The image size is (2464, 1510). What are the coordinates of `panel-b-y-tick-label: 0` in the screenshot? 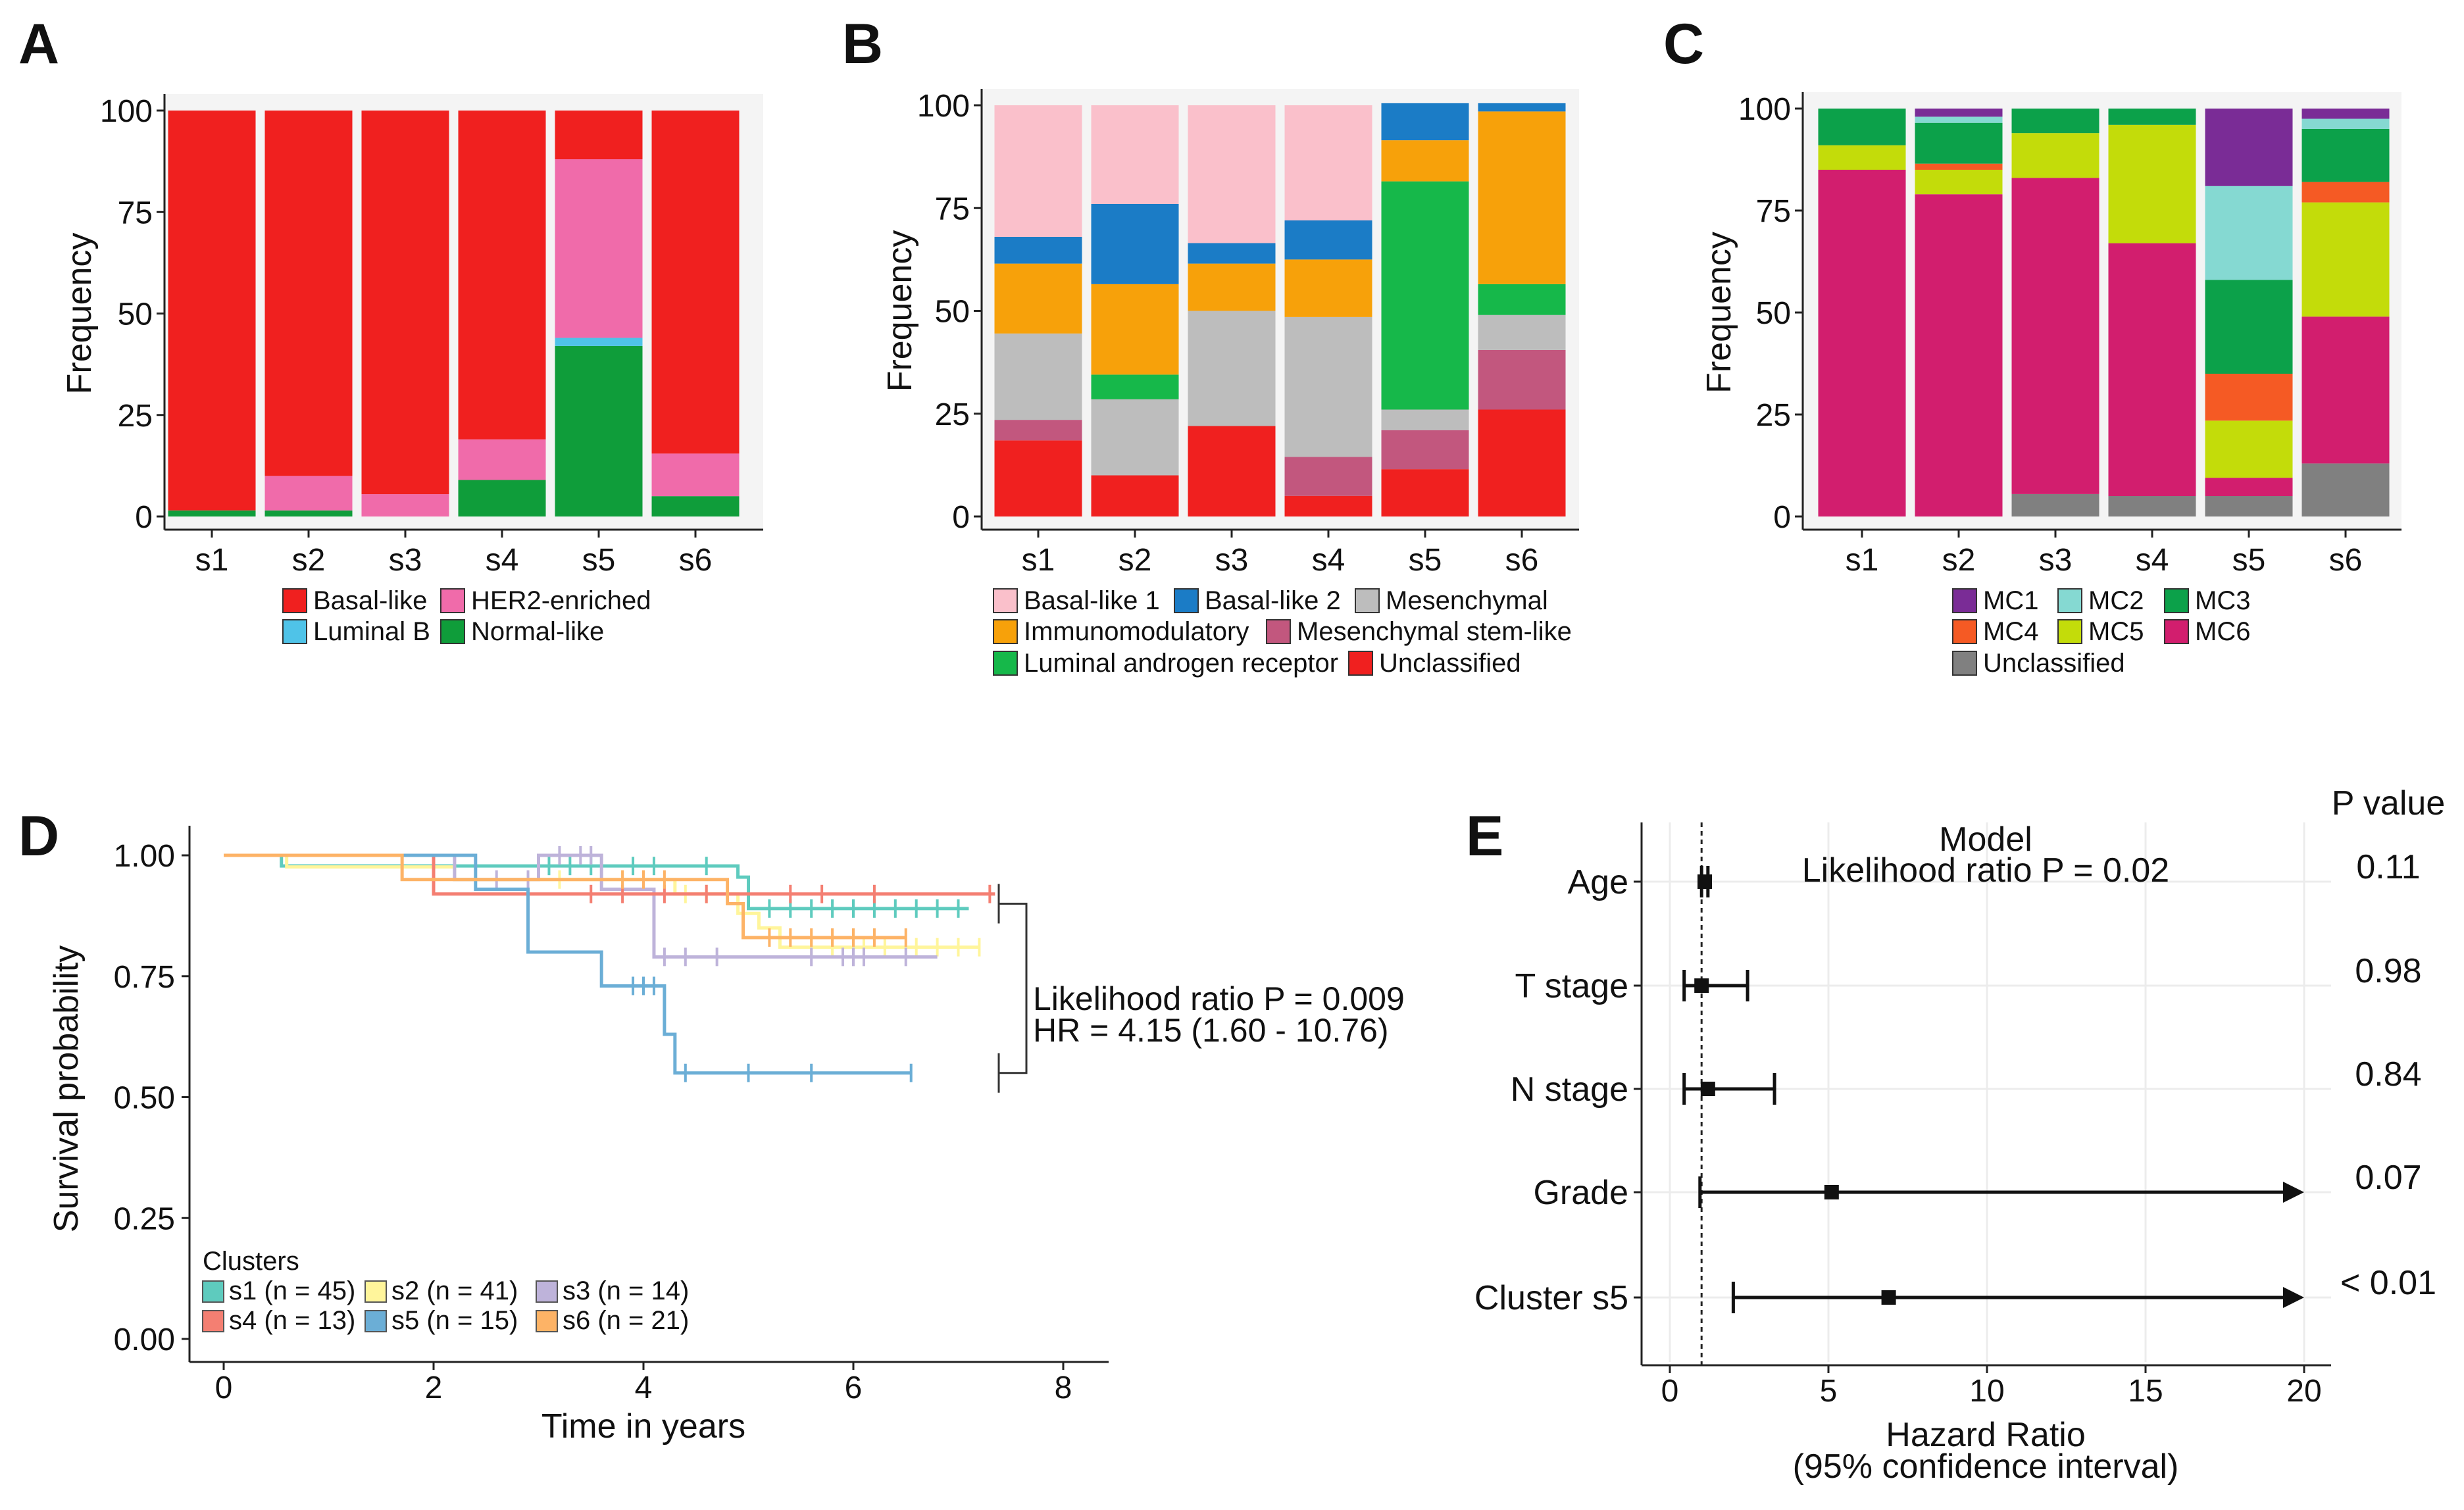 It's located at (961, 517).